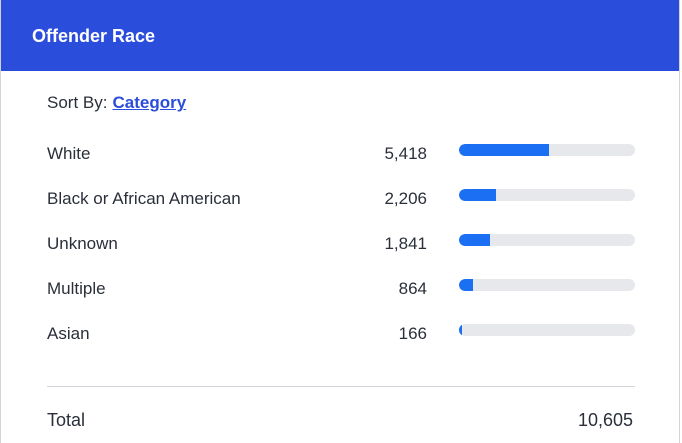  I want to click on row-label: Multiple, so click(76, 288).